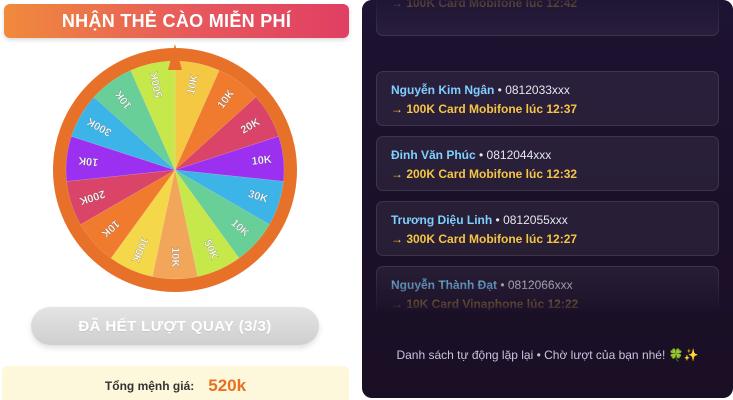  I want to click on spin-button: ĐÃ HẾT LƯỢT QUAY (3/3), so click(175, 326).